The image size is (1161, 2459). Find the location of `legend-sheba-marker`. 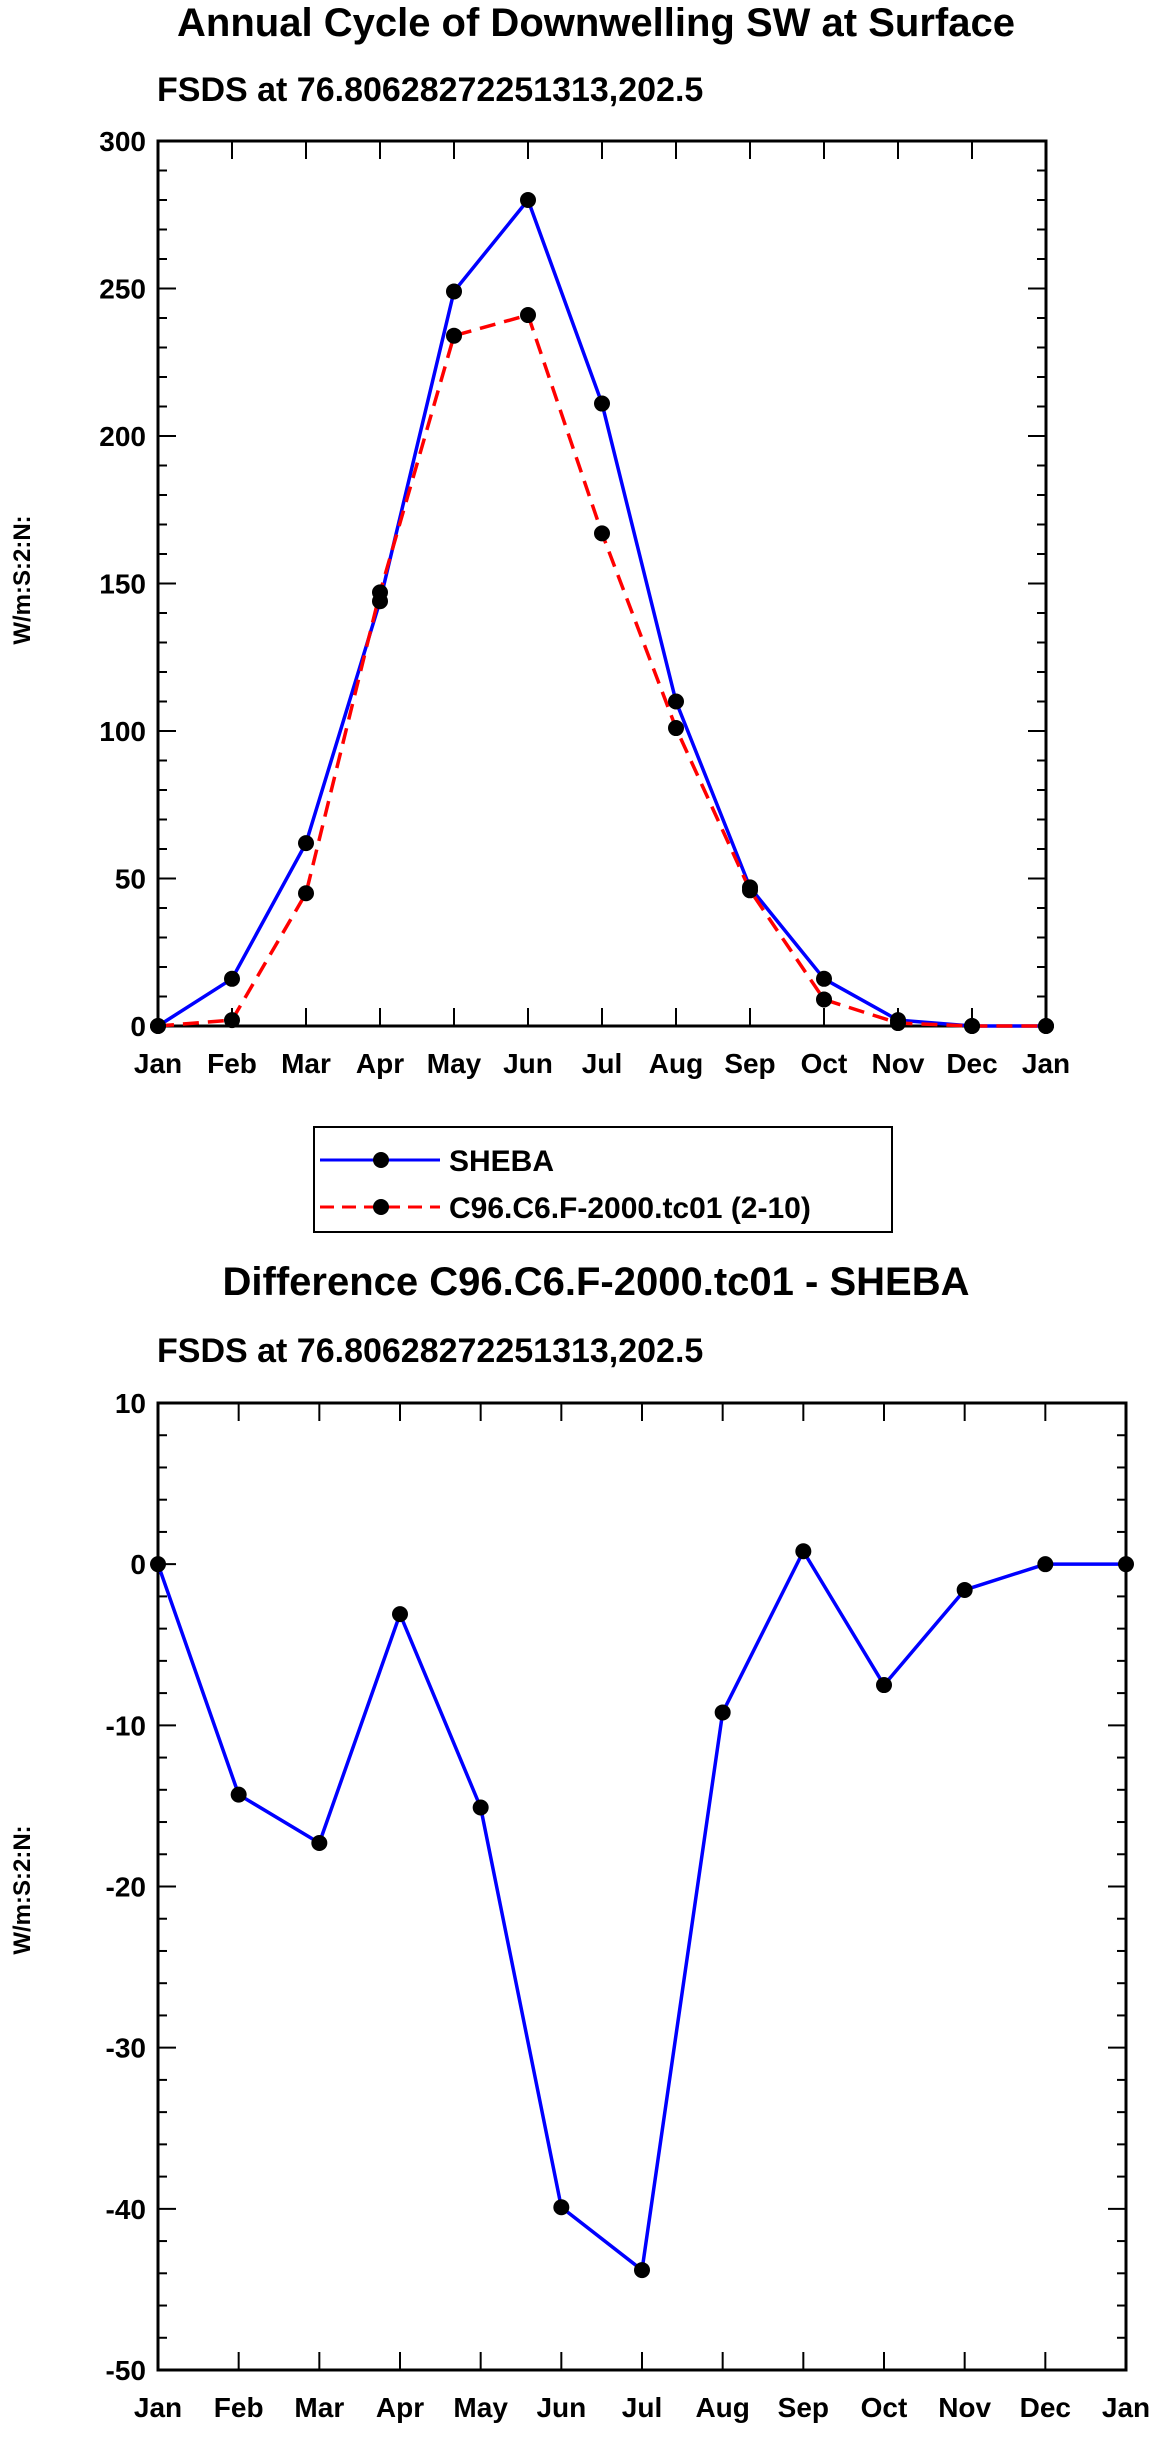

legend-sheba-marker is located at coordinates (381, 1160).